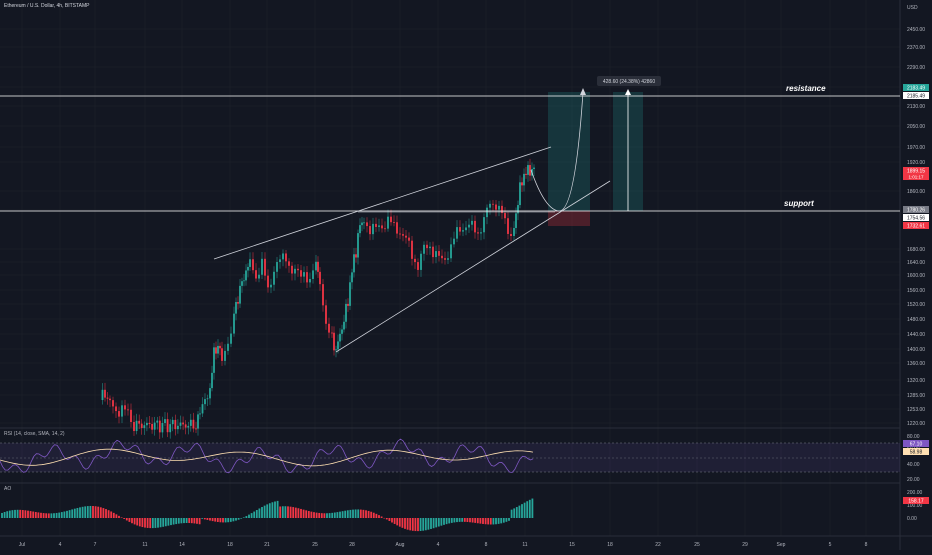 This screenshot has width=932, height=555. What do you see at coordinates (915, 493) in the screenshot?
I see `ao-tick-label: 200.00` at bounding box center [915, 493].